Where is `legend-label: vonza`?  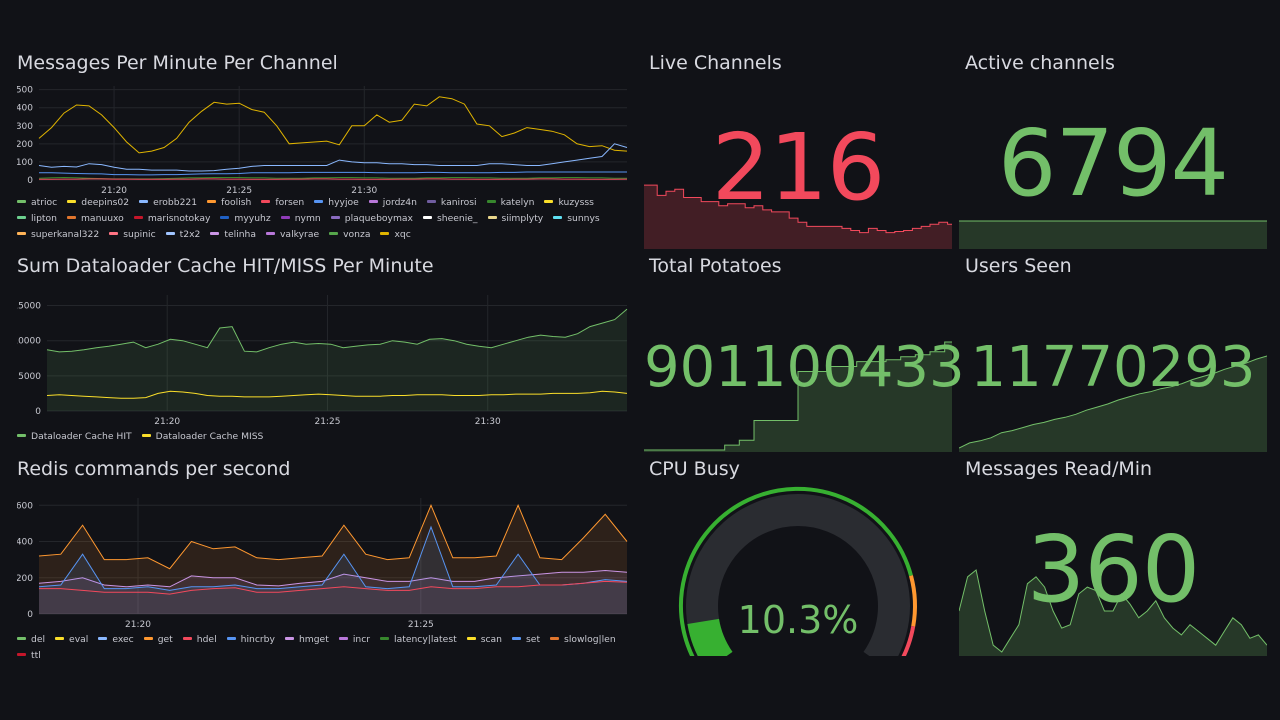 legend-label: vonza is located at coordinates (357, 234).